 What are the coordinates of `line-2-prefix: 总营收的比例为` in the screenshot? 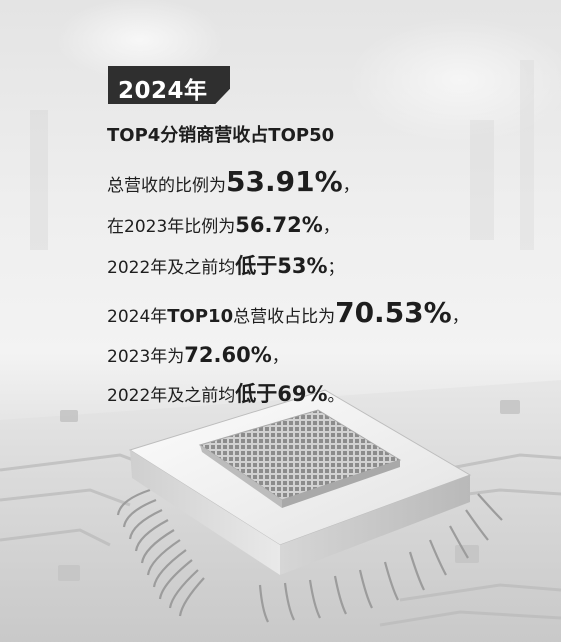 It's located at (166, 186).